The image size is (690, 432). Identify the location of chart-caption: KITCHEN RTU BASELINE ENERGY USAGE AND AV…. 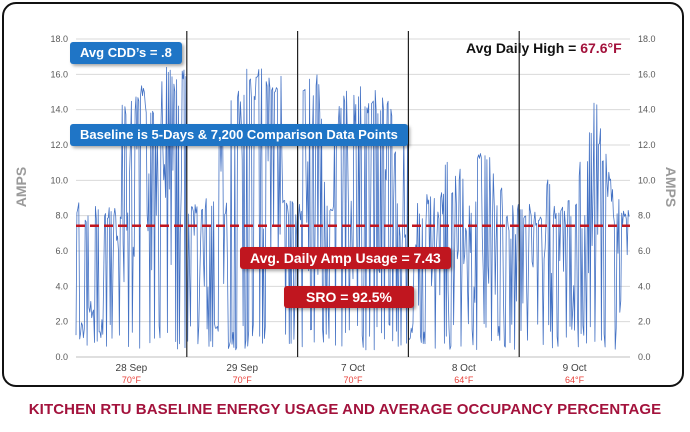
(345, 409).